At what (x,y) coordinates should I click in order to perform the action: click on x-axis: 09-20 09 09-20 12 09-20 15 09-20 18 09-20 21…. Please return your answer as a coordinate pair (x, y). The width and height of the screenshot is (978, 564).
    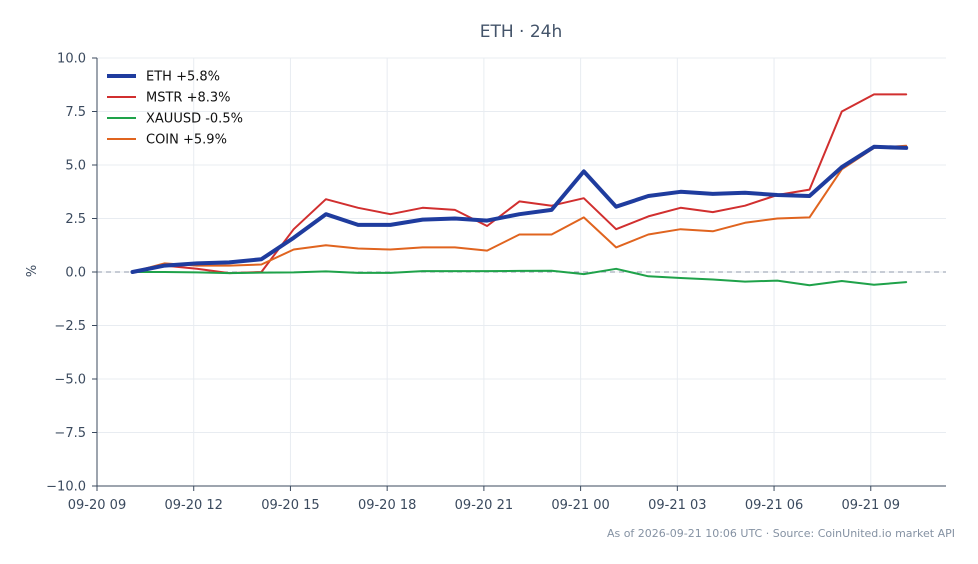
    Looking at the image, I should click on (484, 499).